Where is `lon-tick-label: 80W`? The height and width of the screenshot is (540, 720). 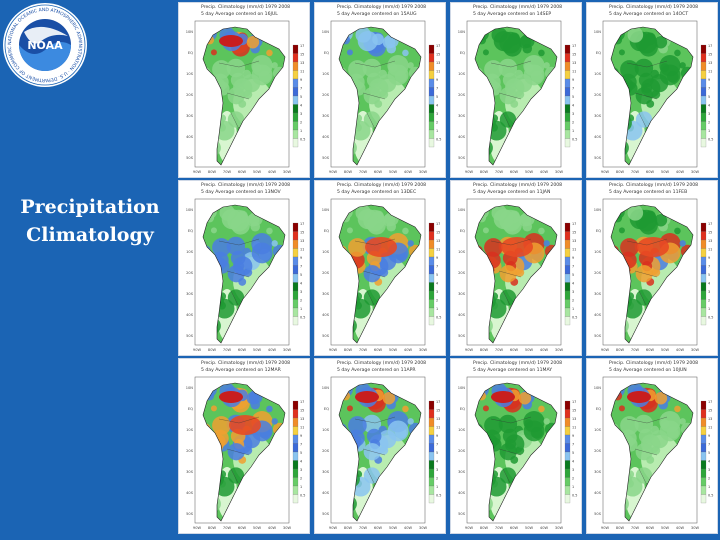
lon-tick-label: 80W is located at coordinates (484, 350).